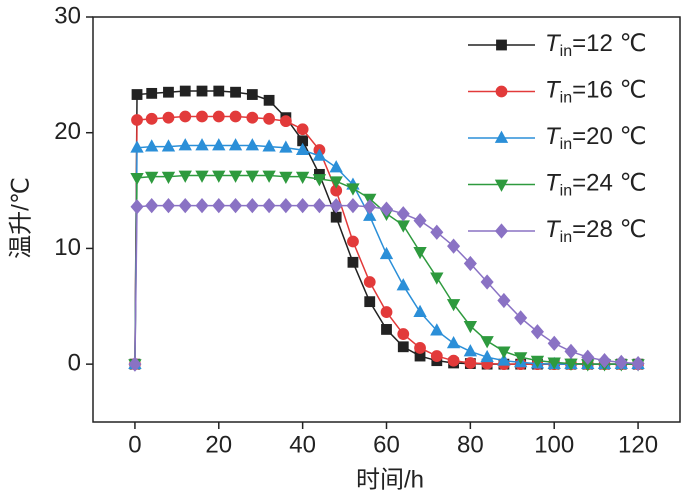 This screenshot has height=498, width=690. I want to click on x-tick-label: 0, so click(134, 444).